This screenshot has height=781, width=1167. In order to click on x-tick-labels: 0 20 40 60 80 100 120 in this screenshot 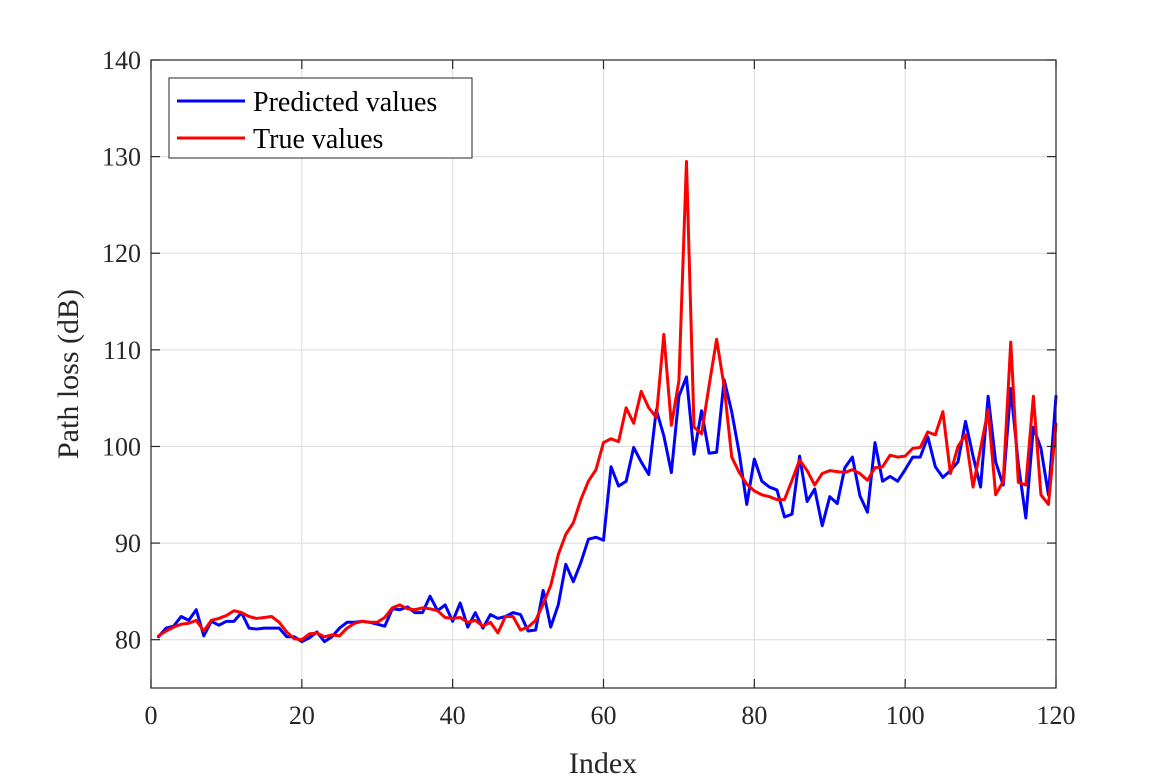, I will do `click(610, 715)`.